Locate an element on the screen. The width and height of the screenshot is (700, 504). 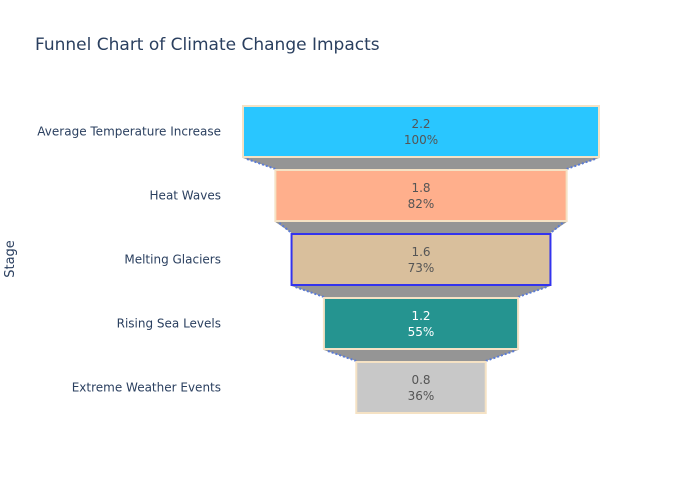
y-axis-label: Stage is located at coordinates (10, 259).